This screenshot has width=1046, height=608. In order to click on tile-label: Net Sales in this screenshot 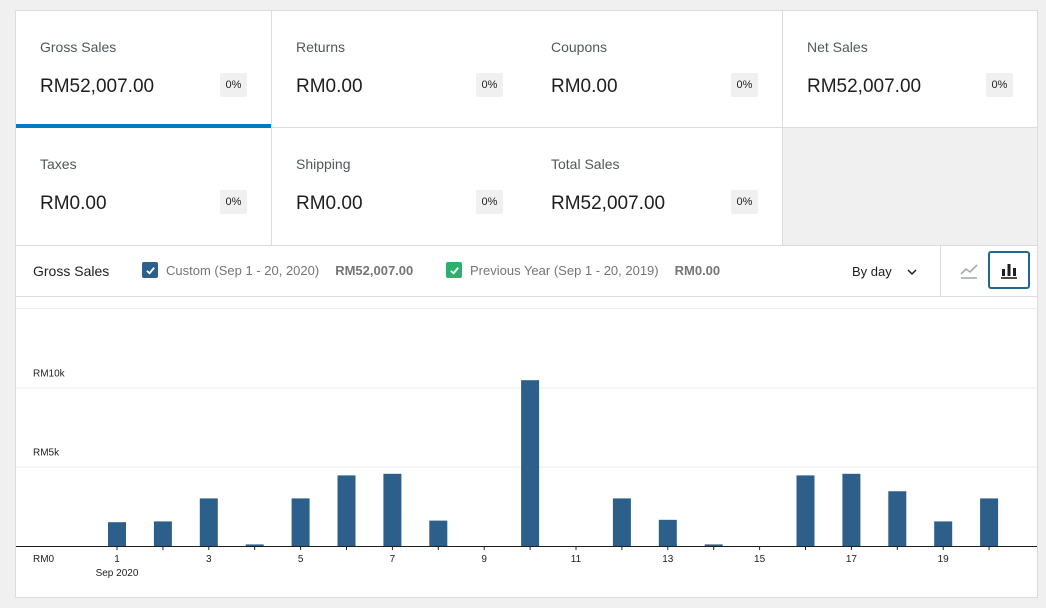, I will do `click(837, 47)`.